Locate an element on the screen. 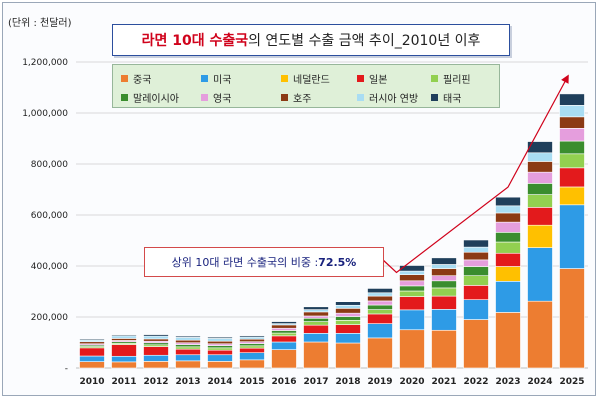 Image resolution: width=600 pixels, height=400 pixels. share-callout-value: 72.5% is located at coordinates (337, 262).